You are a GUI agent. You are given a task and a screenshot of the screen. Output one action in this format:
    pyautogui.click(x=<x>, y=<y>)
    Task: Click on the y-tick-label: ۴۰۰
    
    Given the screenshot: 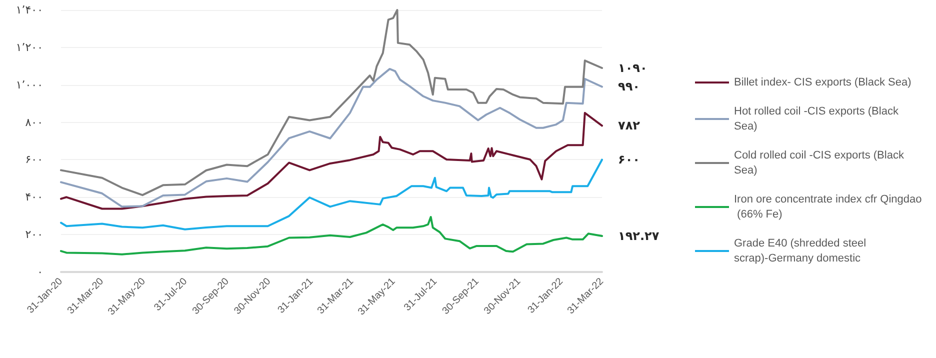 What is the action you would take?
    pyautogui.click(x=34, y=197)
    